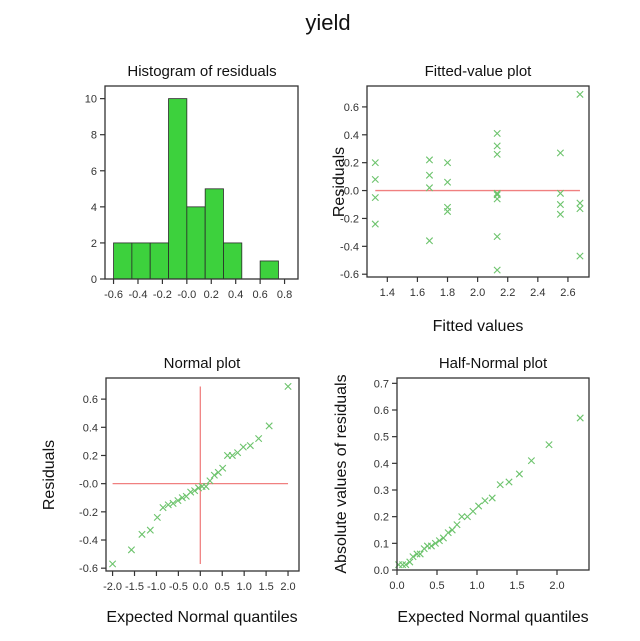  I want to click on fitted-xtick-label: 2.0, so click(477, 293).